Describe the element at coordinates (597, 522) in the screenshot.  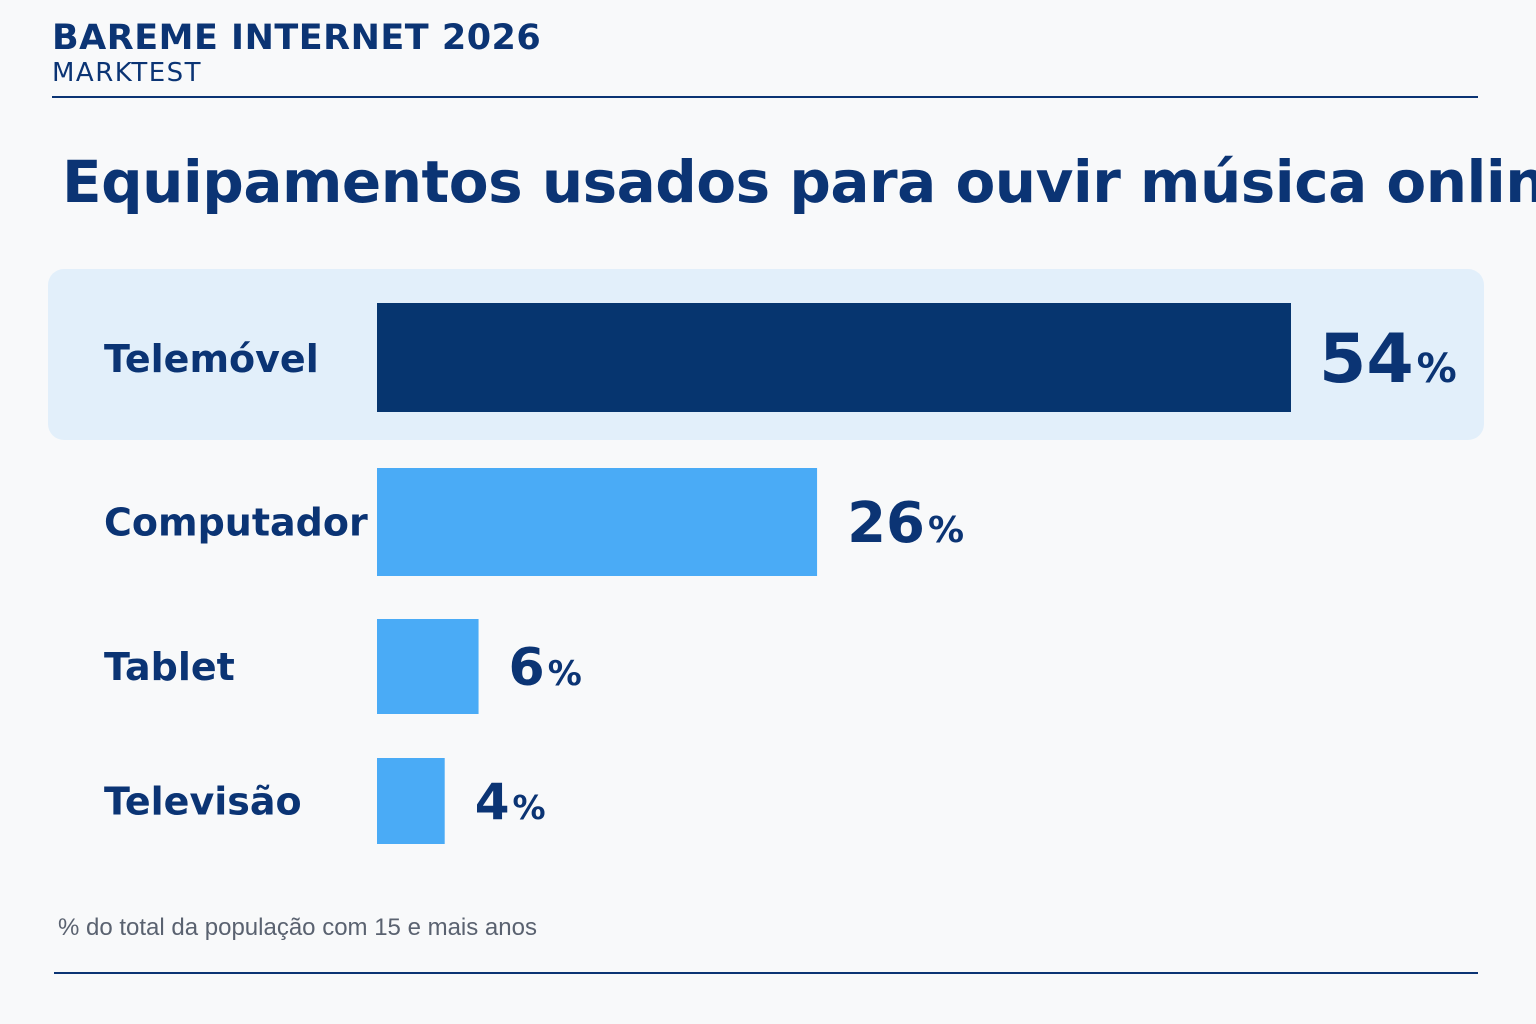
I see `bar-computador` at that location.